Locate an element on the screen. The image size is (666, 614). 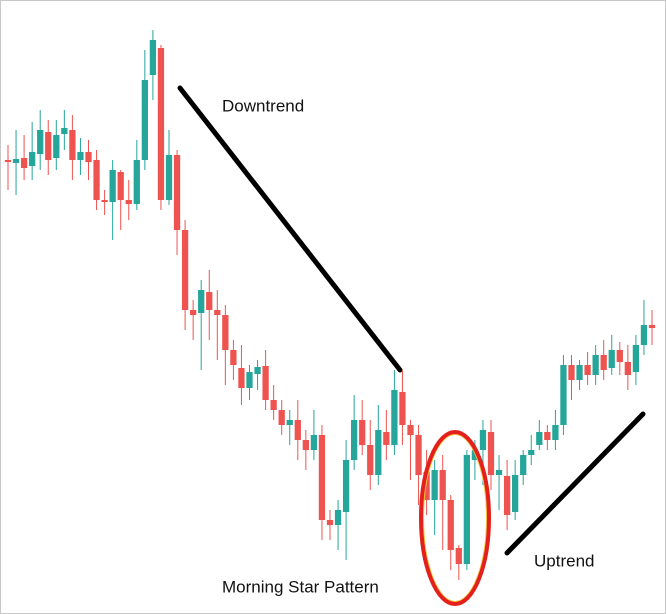
annotation: Downtrend is located at coordinates (263, 105).